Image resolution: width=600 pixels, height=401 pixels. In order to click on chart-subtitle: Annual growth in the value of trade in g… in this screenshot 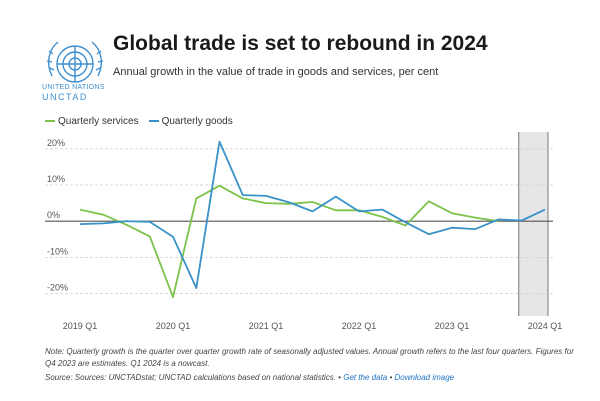, I will do `click(276, 72)`.